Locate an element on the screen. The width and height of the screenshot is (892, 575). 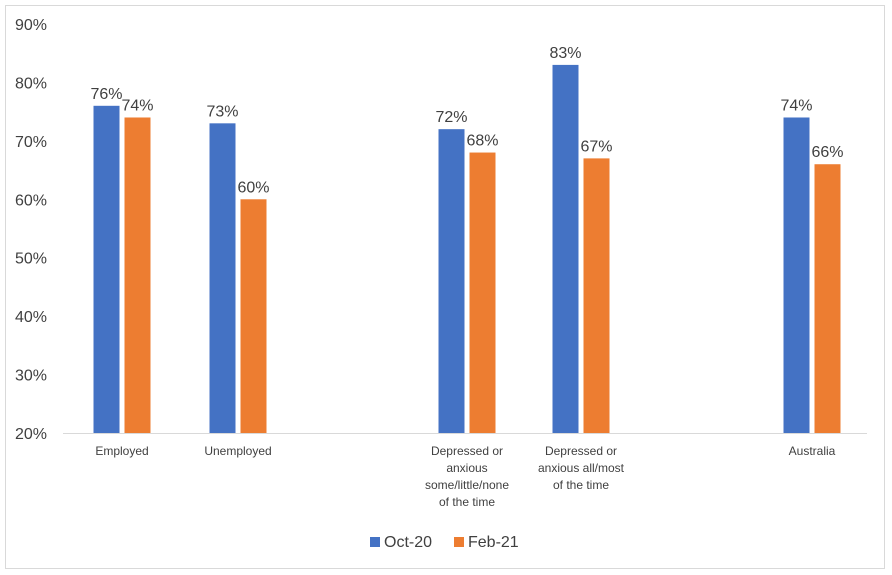
y-tick-label: 40% is located at coordinates (31, 317).